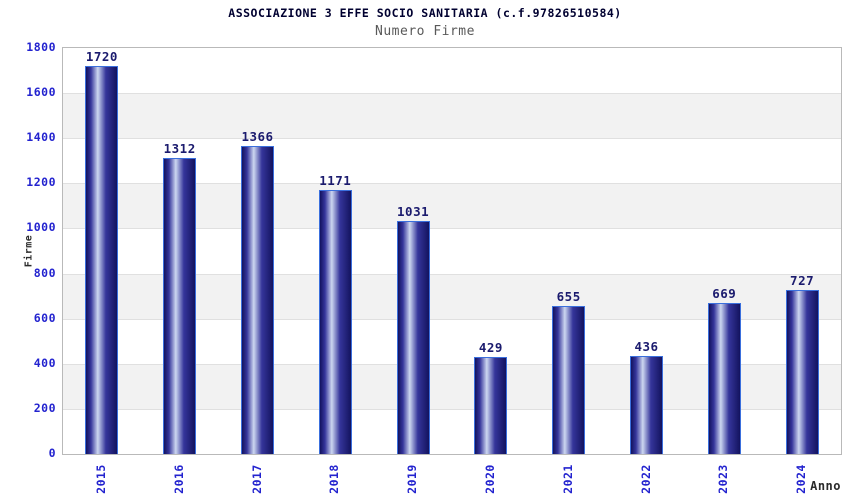 This screenshot has height=500, width=850. What do you see at coordinates (413, 337) in the screenshot?
I see `bar-2019` at bounding box center [413, 337].